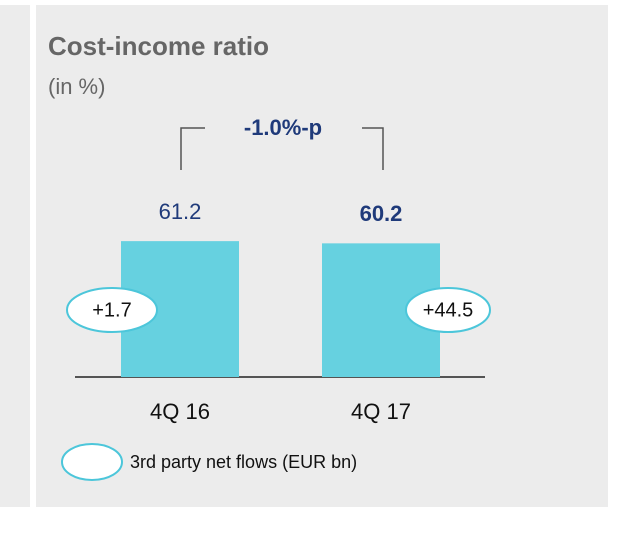  What do you see at coordinates (92, 462) in the screenshot?
I see `legend-swatch` at bounding box center [92, 462].